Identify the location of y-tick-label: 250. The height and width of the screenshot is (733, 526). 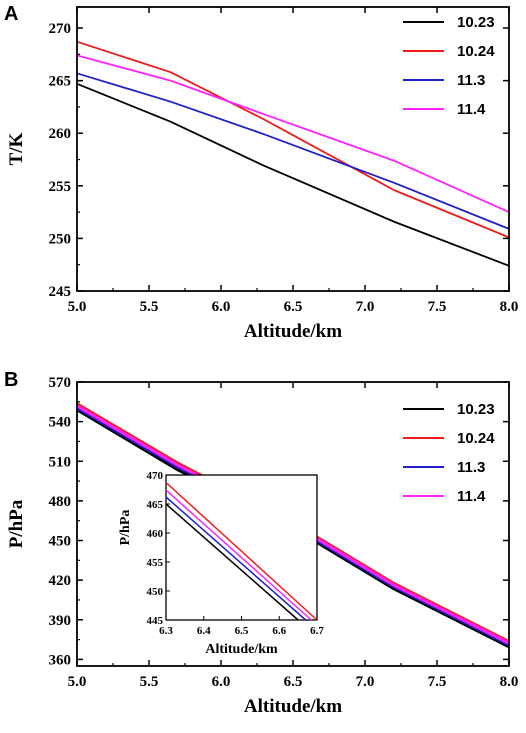
(60, 239).